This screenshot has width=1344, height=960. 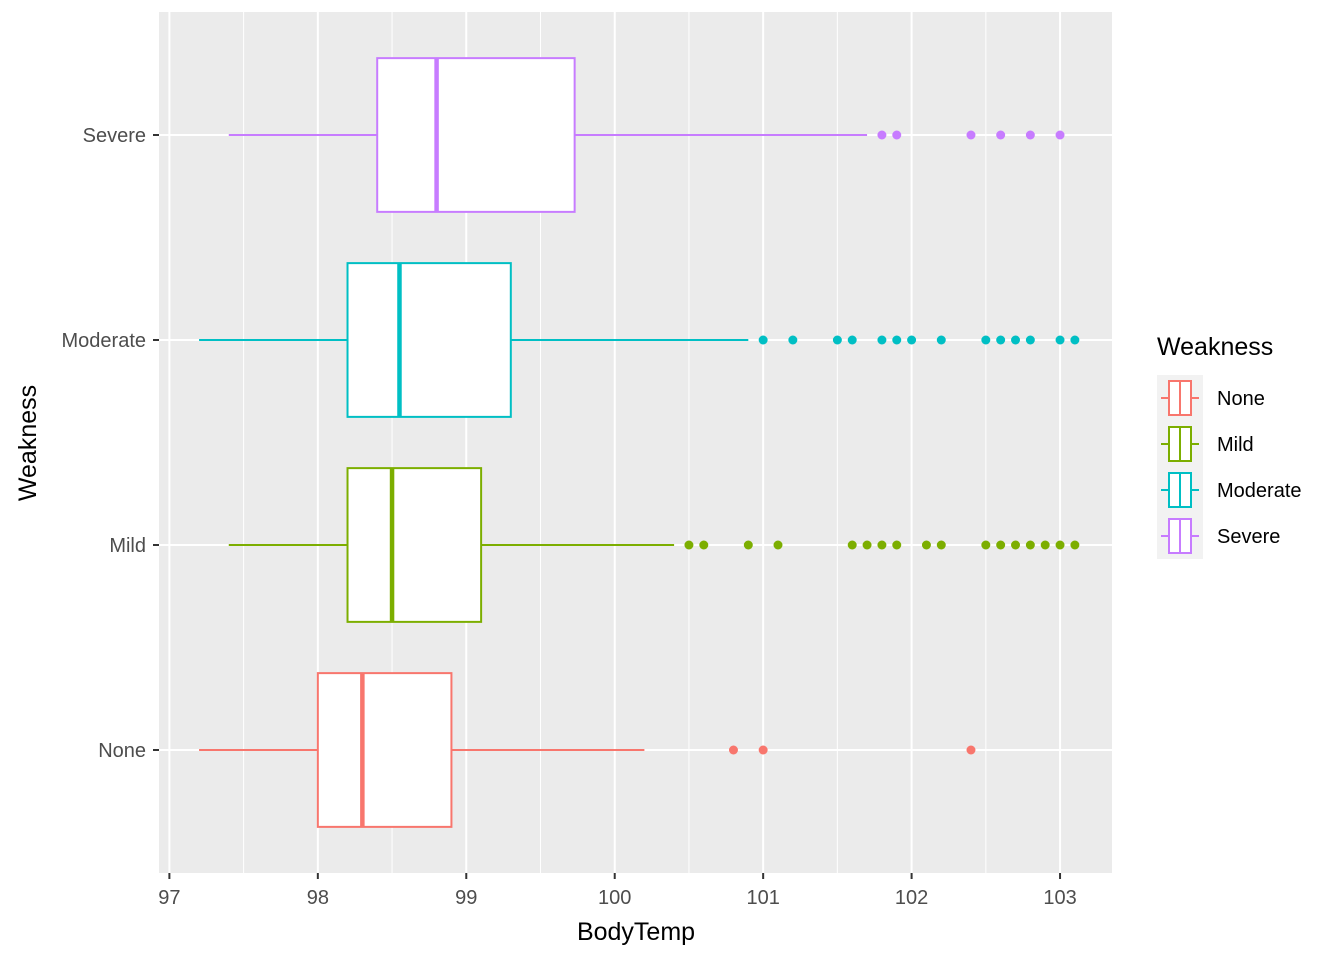 I want to click on boxplot-none, so click(x=587, y=750).